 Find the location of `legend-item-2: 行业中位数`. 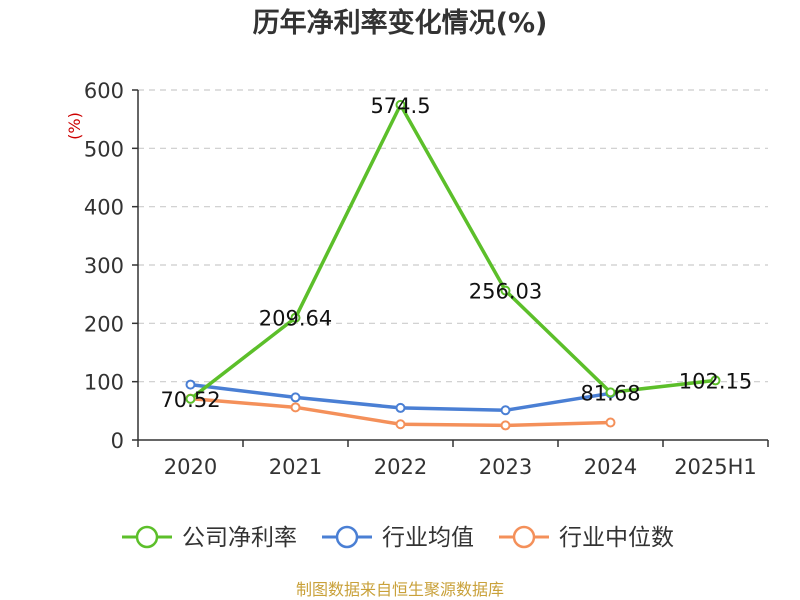

legend-item-2: 行业中位数 is located at coordinates (586, 538).